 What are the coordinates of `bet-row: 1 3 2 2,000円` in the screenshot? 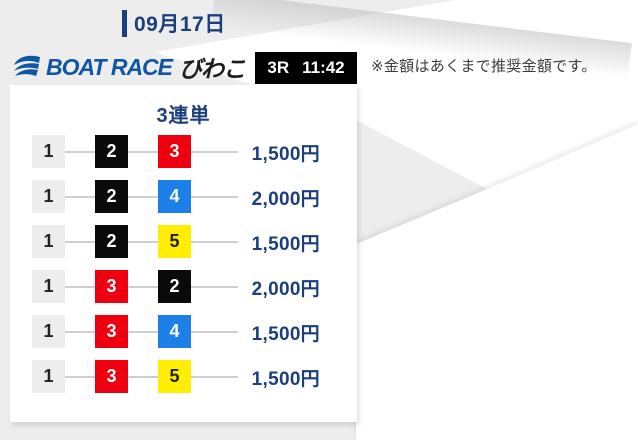 It's located at (183, 287).